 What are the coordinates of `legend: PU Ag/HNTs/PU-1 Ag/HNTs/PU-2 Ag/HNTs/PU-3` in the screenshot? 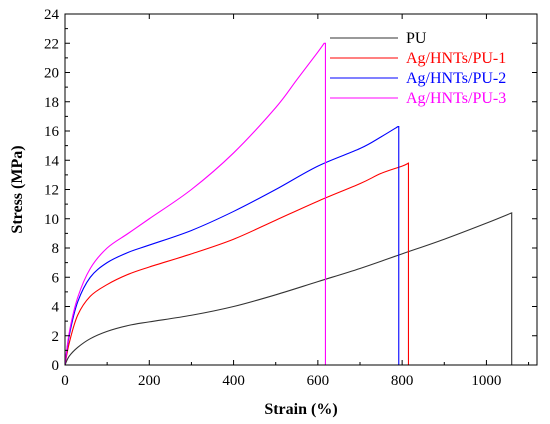 It's located at (418, 68).